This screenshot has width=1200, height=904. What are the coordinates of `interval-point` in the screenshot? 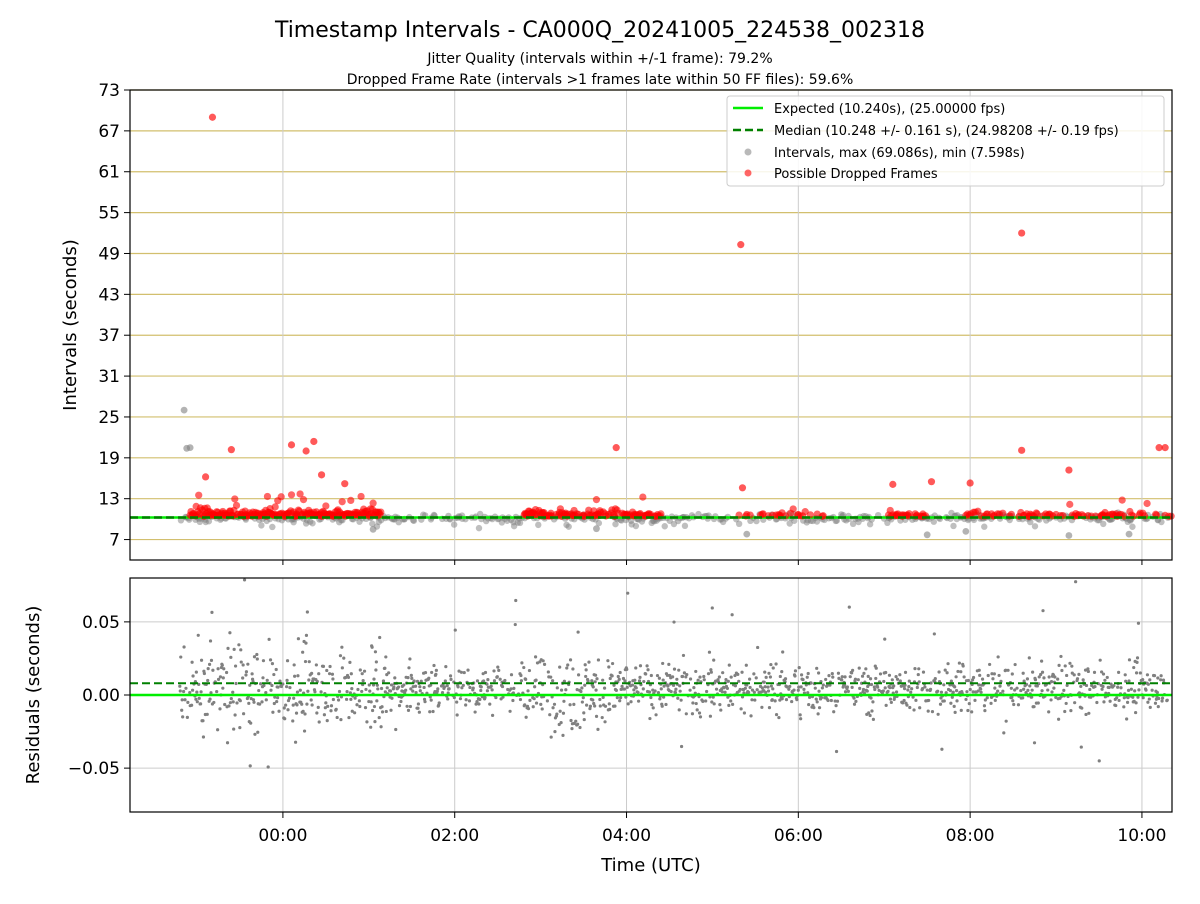 It's located at (373, 529).